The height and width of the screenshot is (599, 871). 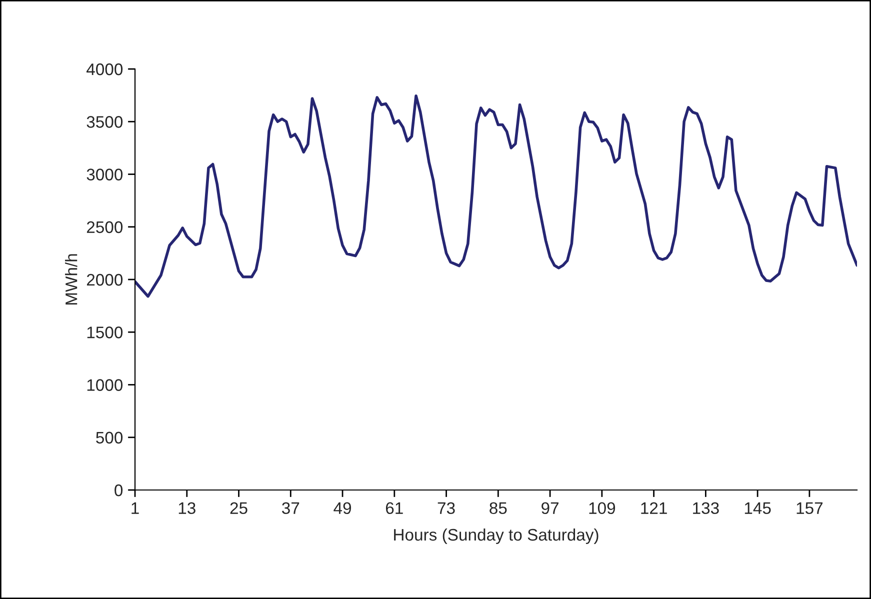 What do you see at coordinates (109, 438) in the screenshot?
I see `y-tick-label: 500` at bounding box center [109, 438].